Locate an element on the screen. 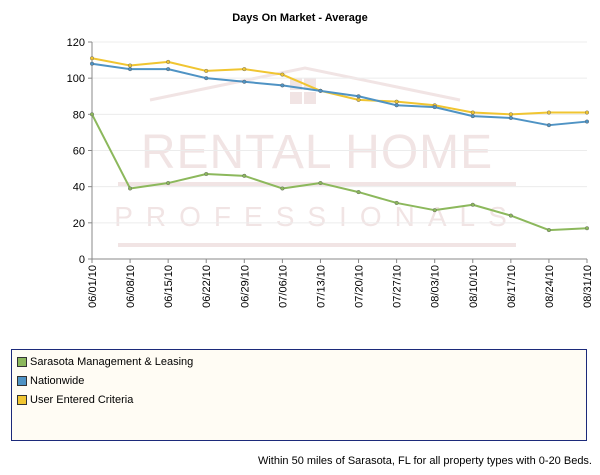 The height and width of the screenshot is (475, 600). legend-label-nationwide: Nationwide is located at coordinates (57, 381).